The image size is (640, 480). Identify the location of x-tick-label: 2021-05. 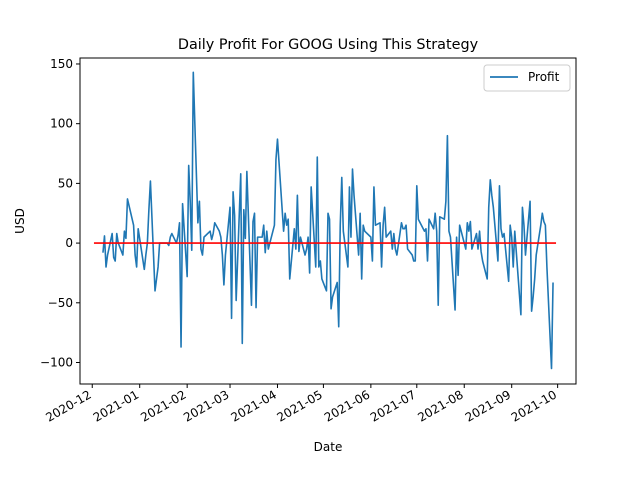
(299, 405).